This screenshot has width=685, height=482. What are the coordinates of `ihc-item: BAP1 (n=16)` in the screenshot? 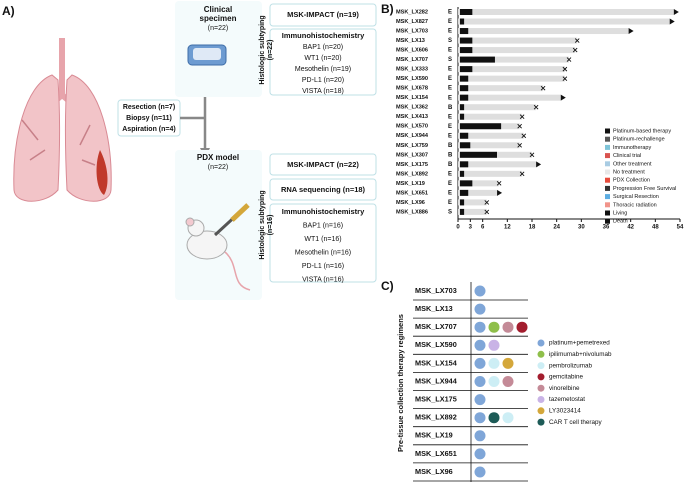 It's located at (323, 225).